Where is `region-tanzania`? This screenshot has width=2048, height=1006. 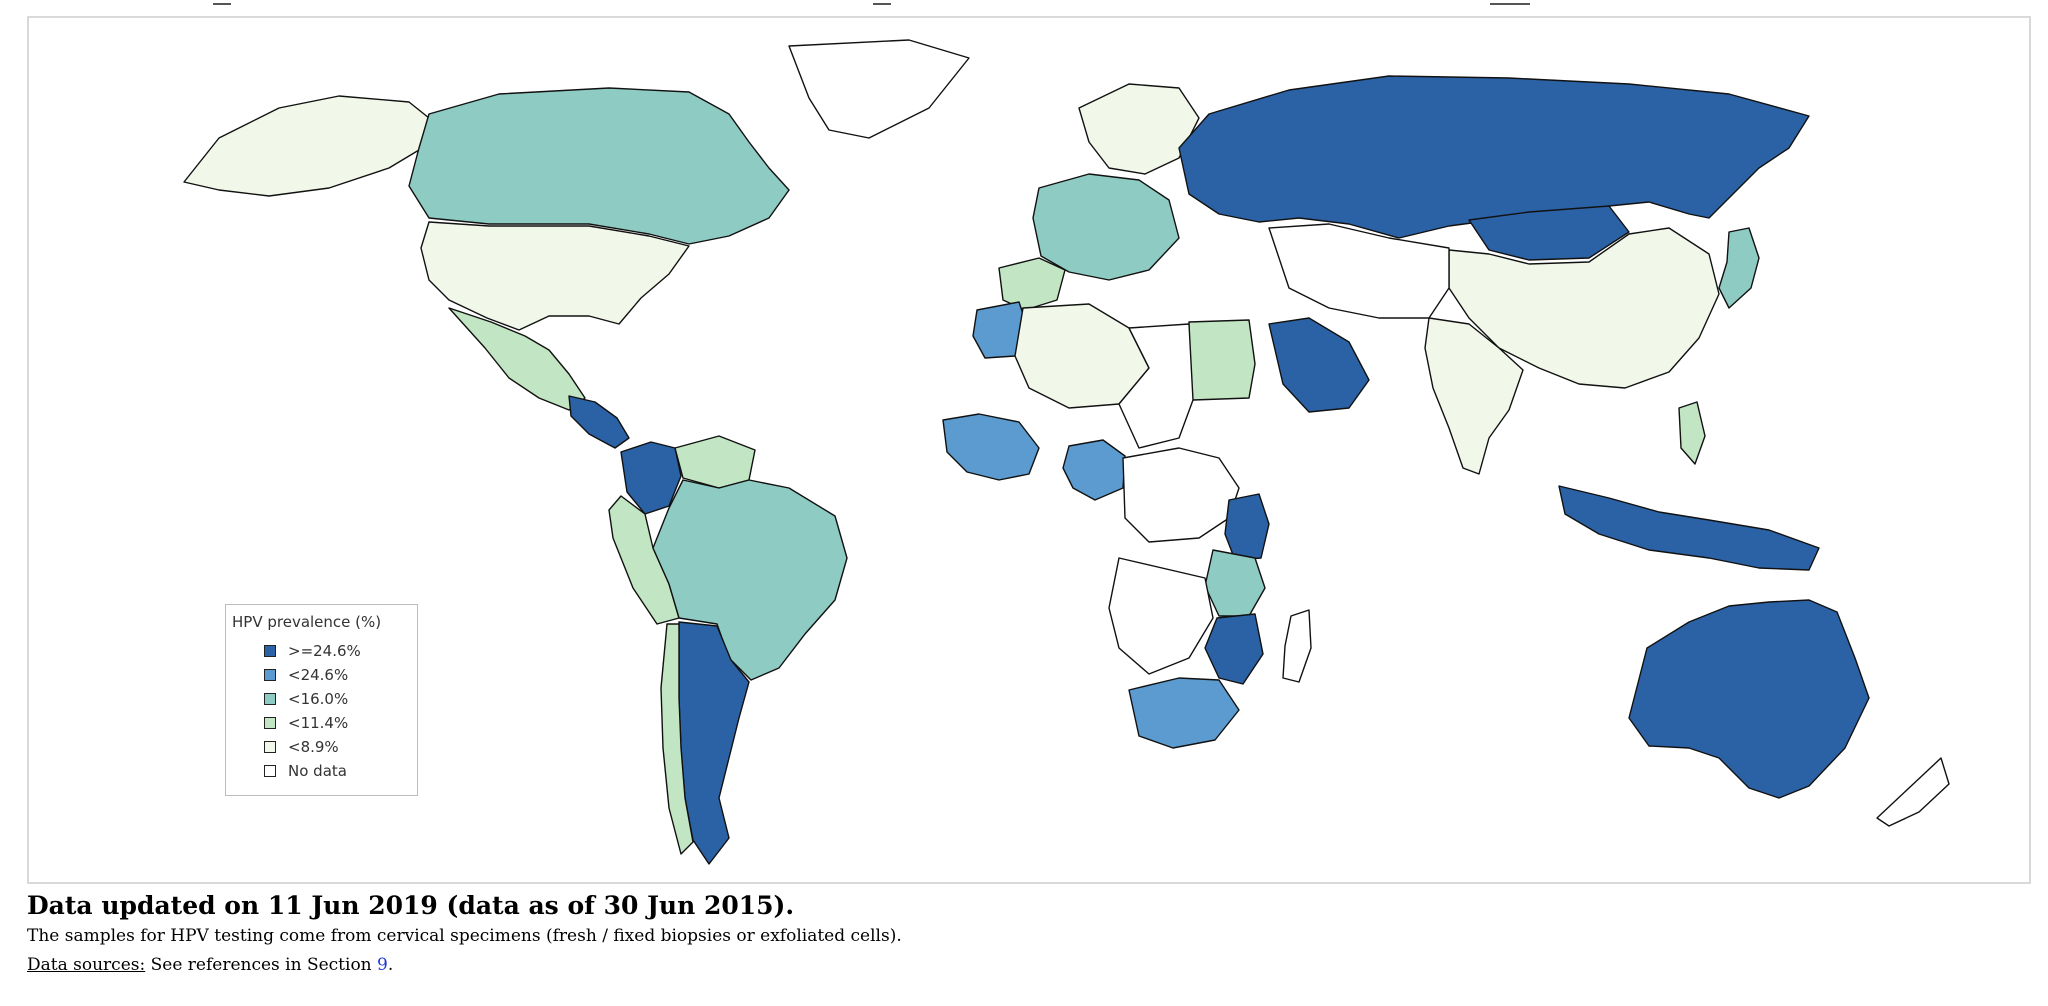
region-tanzania is located at coordinates (1235, 583).